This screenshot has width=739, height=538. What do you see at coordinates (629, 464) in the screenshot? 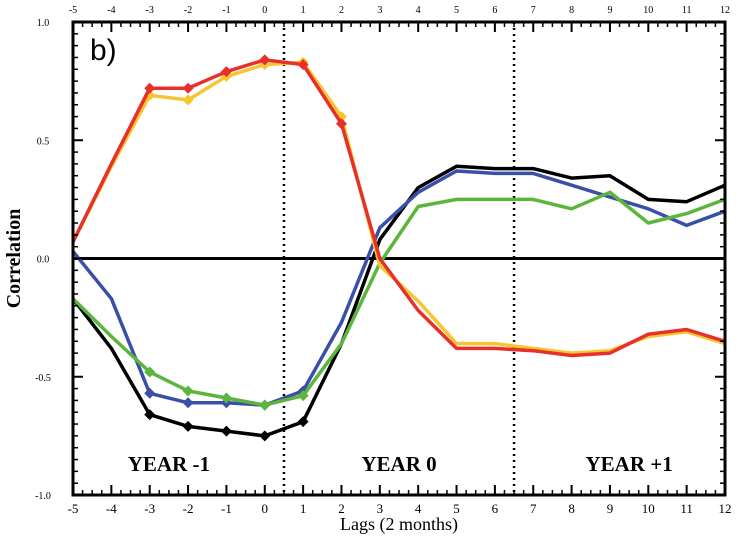
I see `period-label-2: YEAR +1` at bounding box center [629, 464].